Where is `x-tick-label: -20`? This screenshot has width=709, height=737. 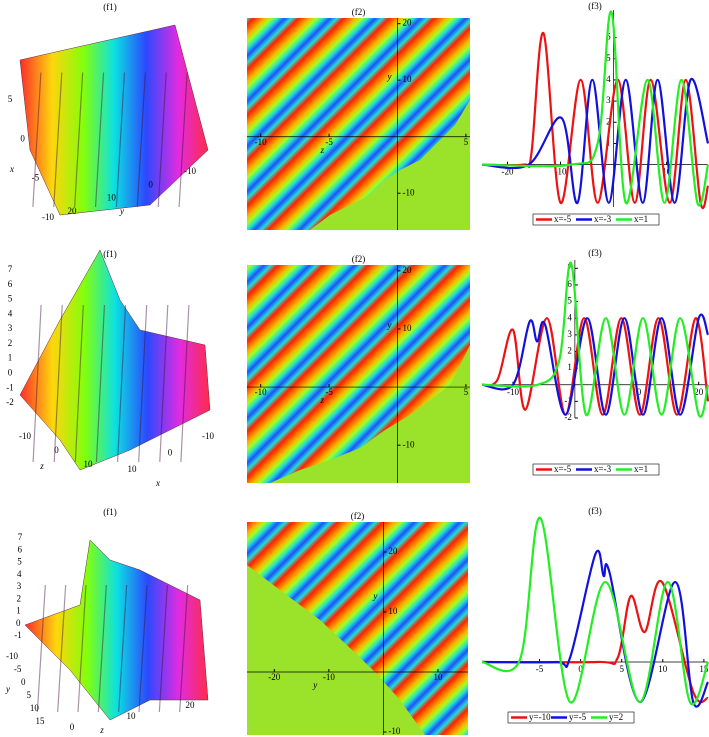 x-tick-label: -20 is located at coordinates (274, 677).